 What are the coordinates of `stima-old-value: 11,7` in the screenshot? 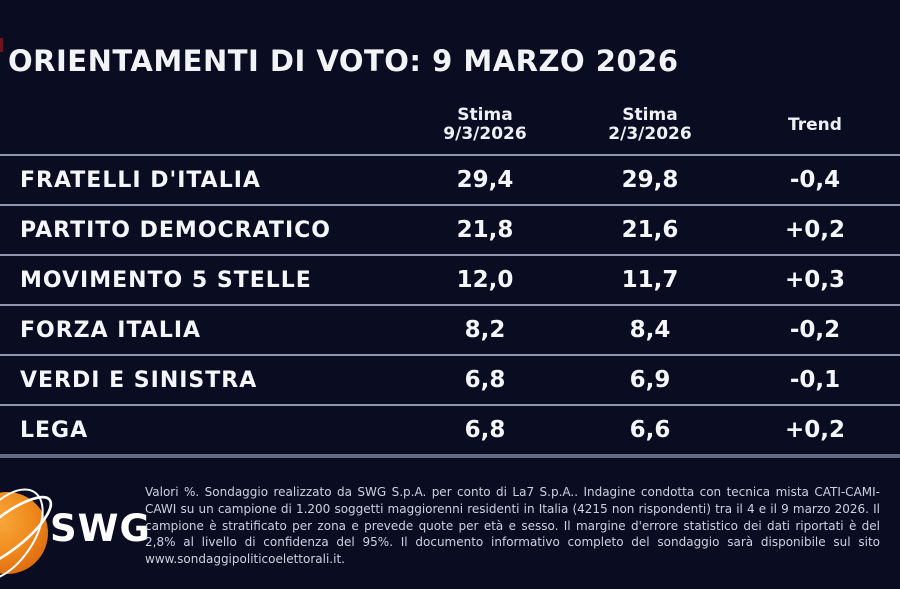 It's located at (650, 280).